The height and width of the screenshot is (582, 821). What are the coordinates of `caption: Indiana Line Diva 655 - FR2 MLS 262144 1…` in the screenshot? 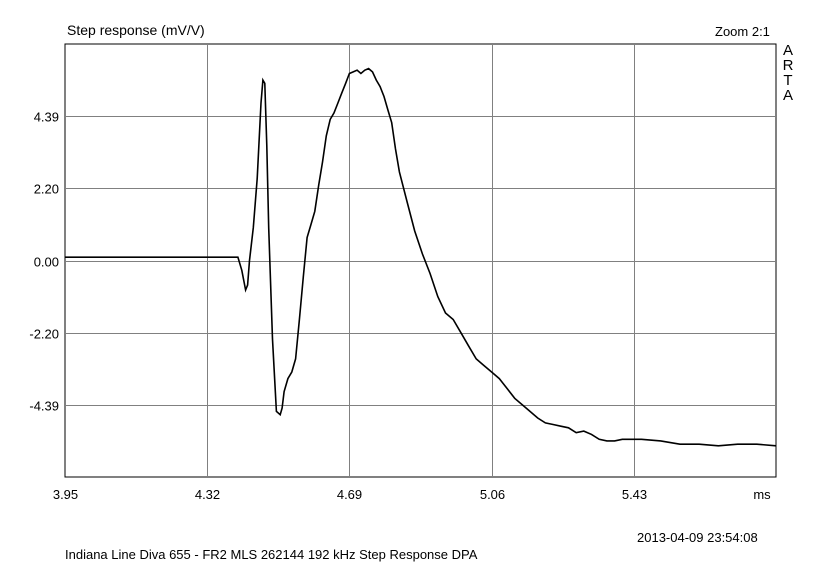 It's located at (271, 554).